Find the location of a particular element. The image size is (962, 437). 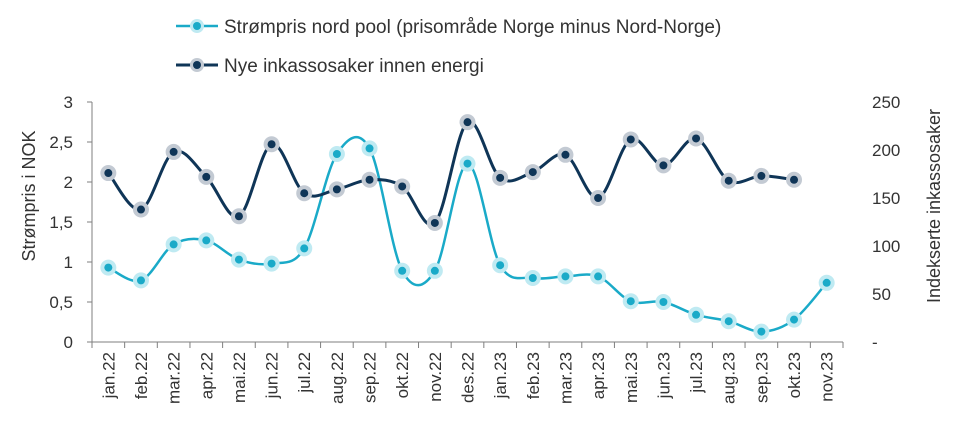

x-tick-label: aug.22 is located at coordinates (337, 378).